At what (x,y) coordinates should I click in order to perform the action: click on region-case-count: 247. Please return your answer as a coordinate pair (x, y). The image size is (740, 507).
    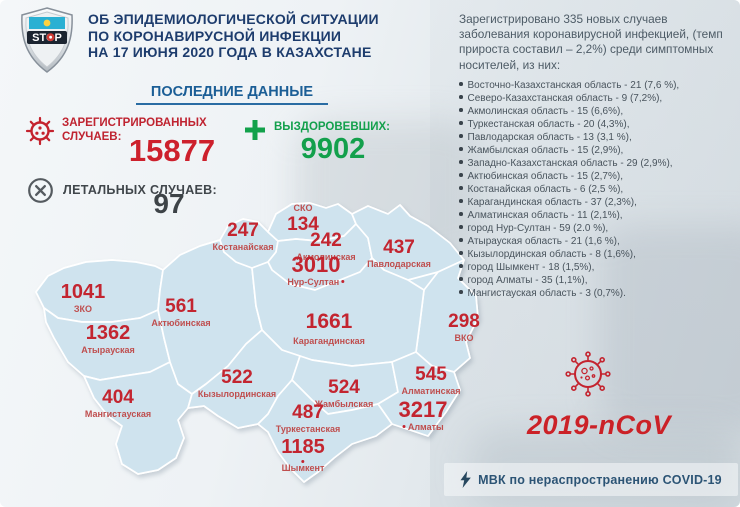
    Looking at the image, I should click on (243, 230).